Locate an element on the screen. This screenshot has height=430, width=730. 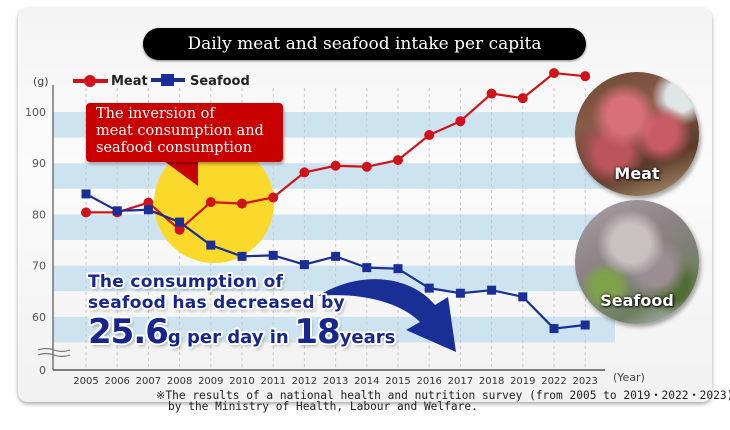
seafood-point-2016 is located at coordinates (429, 288).